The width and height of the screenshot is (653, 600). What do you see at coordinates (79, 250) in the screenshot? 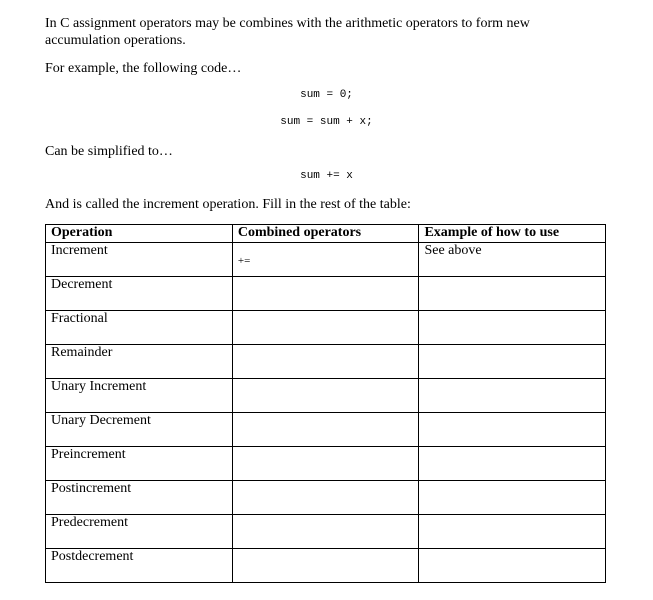
I see `operation-cell-text: Increment` at bounding box center [79, 250].